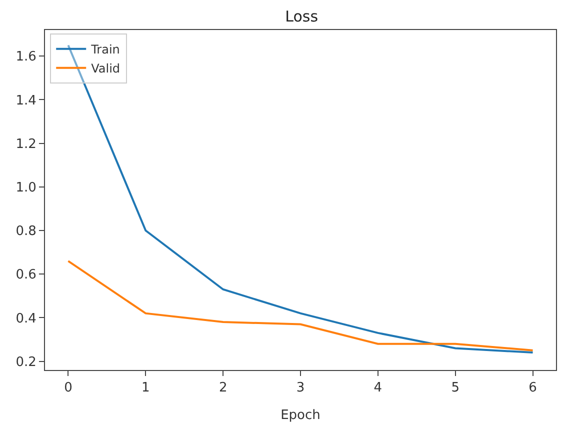  What do you see at coordinates (301, 16) in the screenshot?
I see `chart-title: Loss` at bounding box center [301, 16].